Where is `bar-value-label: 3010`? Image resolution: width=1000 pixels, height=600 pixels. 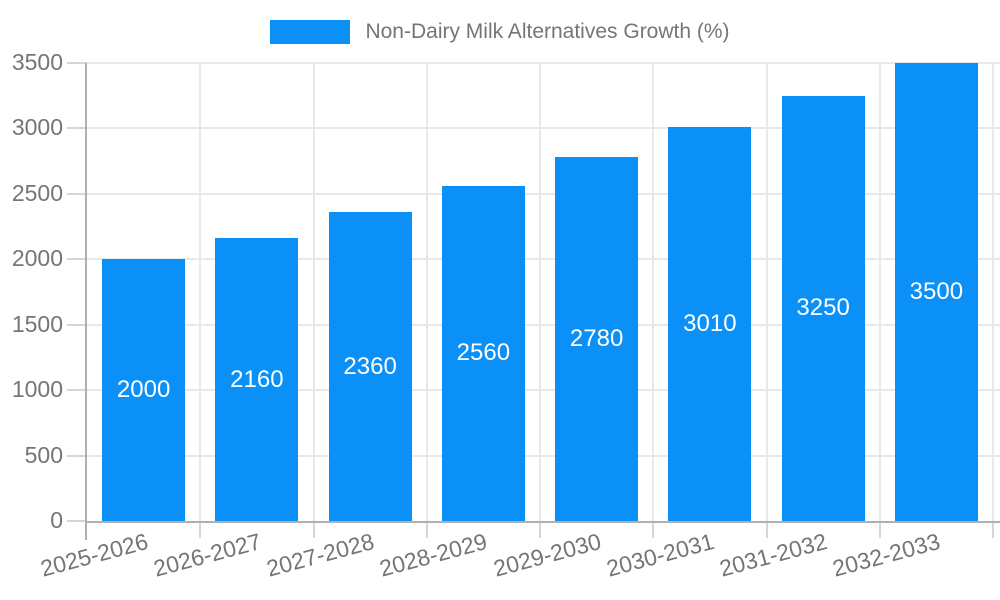
bar-value-label: 3010 is located at coordinates (710, 324).